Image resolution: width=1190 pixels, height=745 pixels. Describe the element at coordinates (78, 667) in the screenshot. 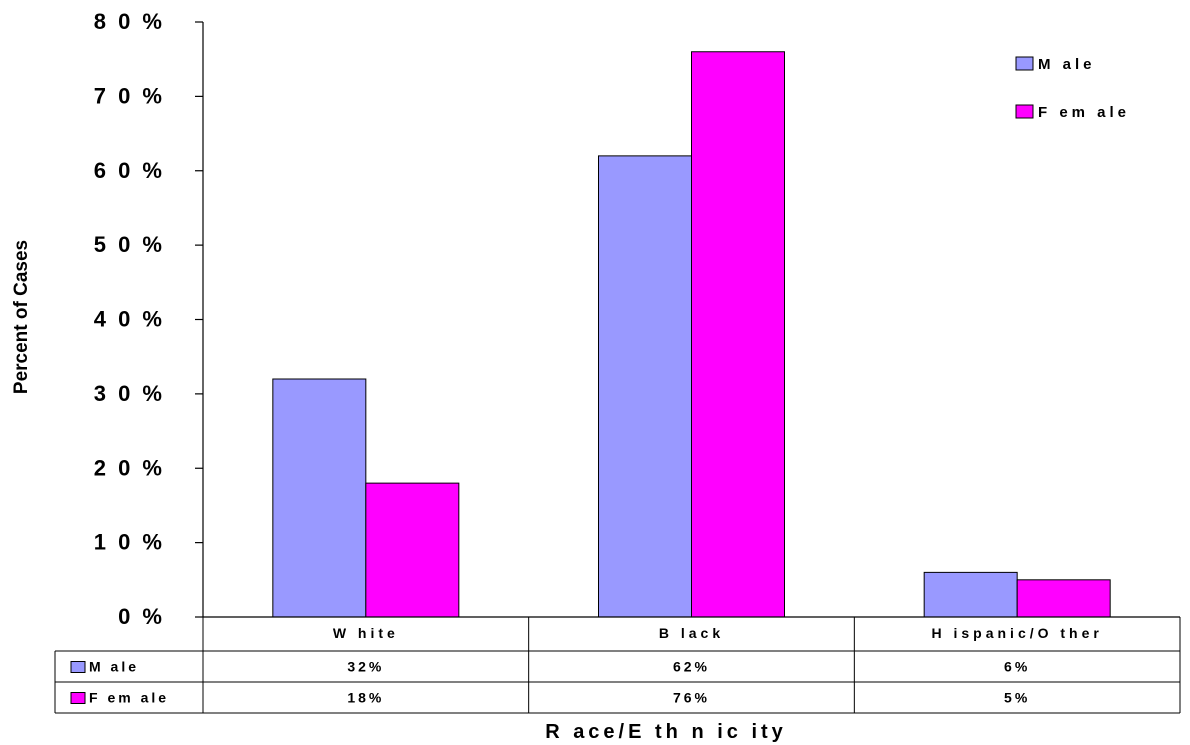

I see `table-swatch-male` at that location.